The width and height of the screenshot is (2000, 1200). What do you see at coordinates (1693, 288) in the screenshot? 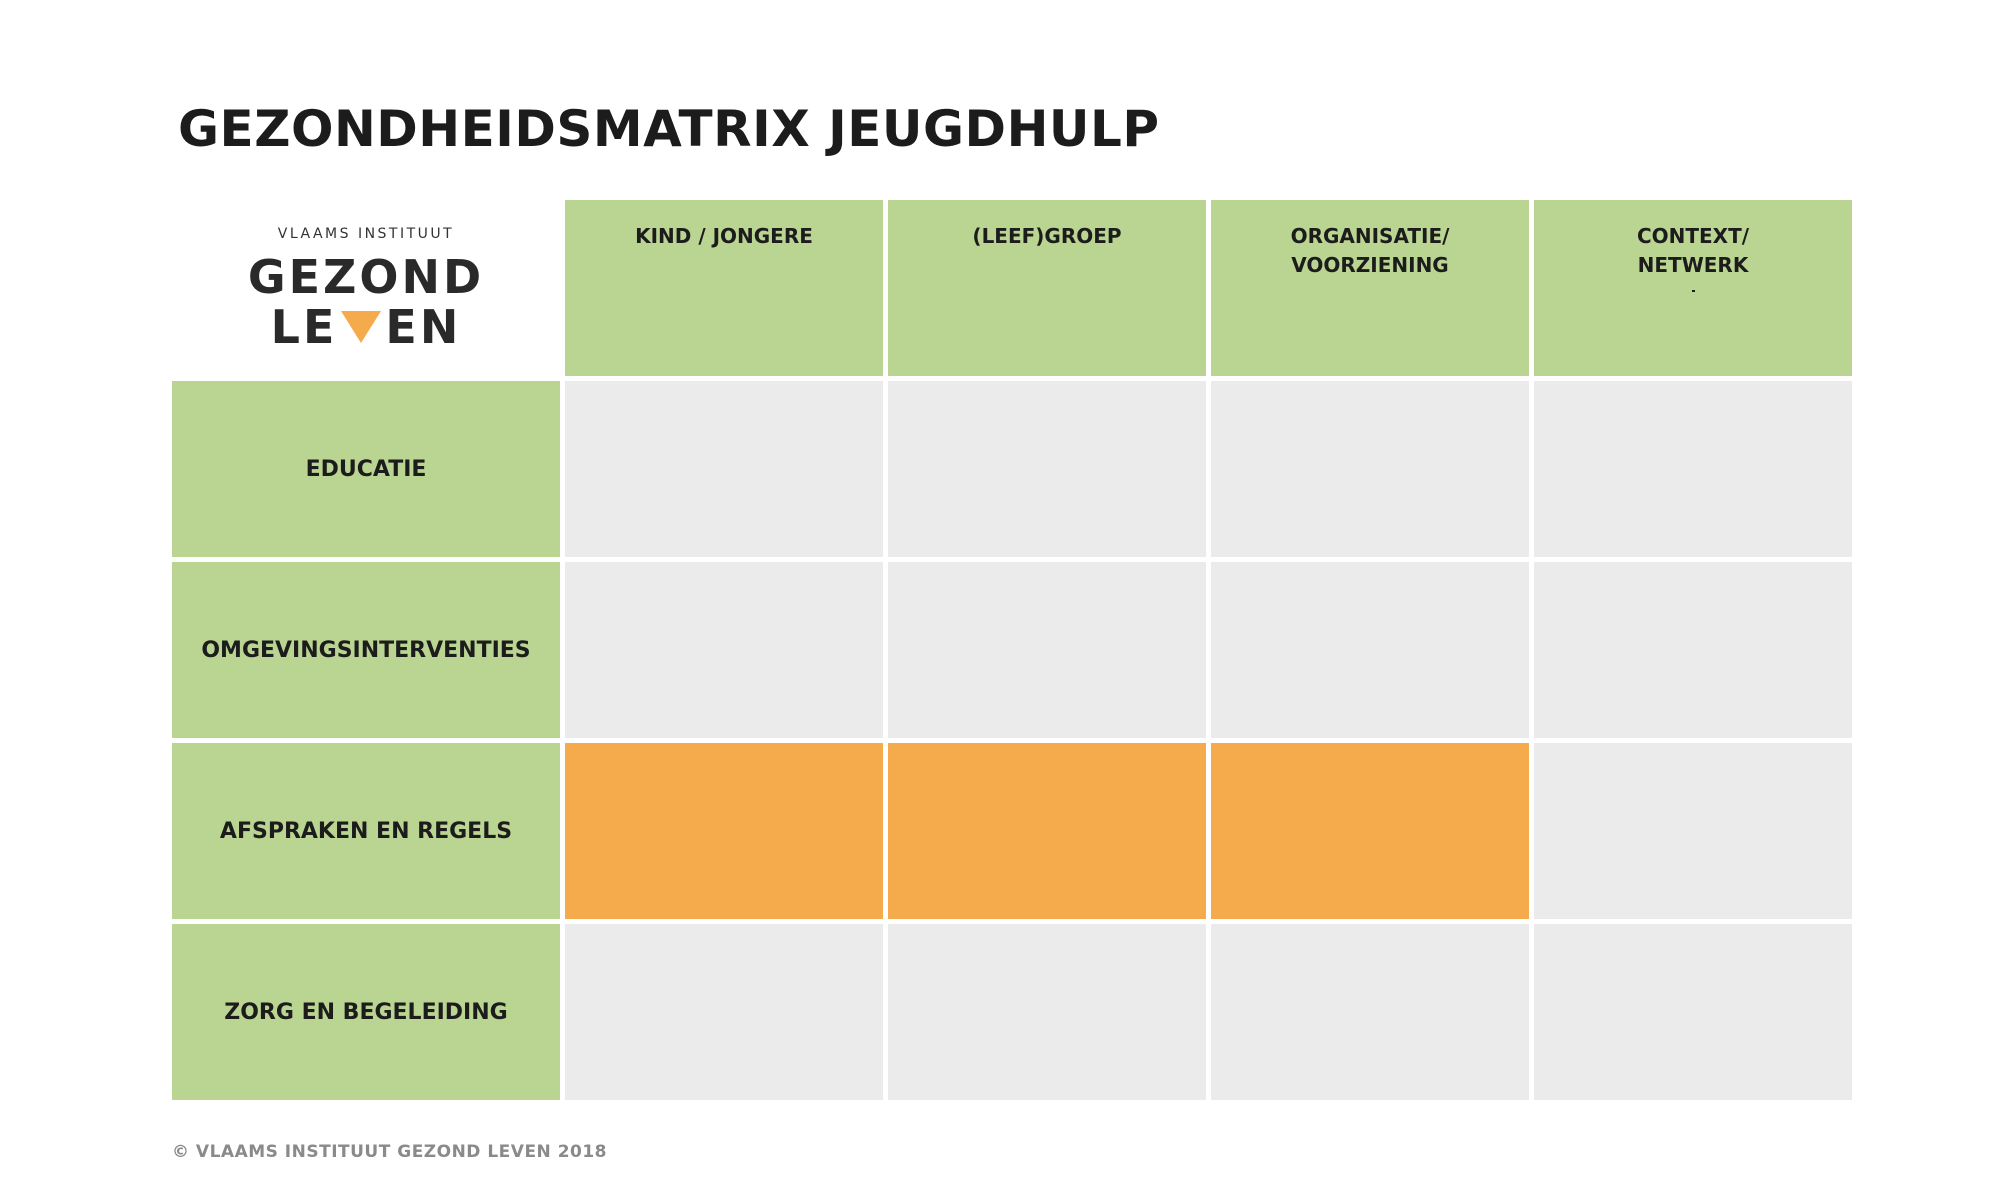
I see `column-header-context-netwerk: CONTEXT/ NETWERK` at bounding box center [1693, 288].